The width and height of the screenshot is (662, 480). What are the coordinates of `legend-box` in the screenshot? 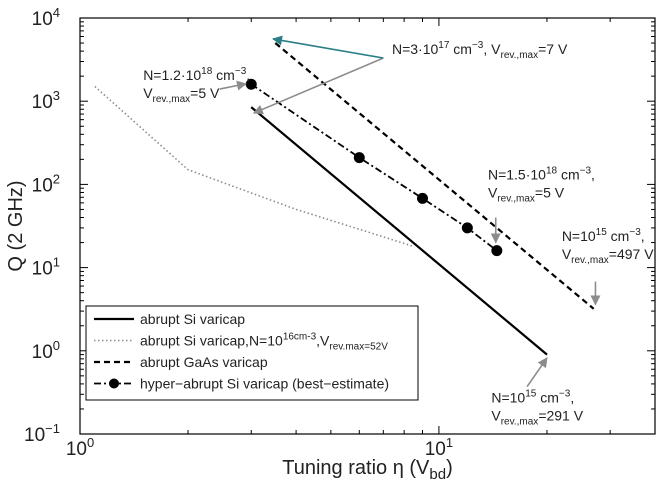 It's located at (252, 353).